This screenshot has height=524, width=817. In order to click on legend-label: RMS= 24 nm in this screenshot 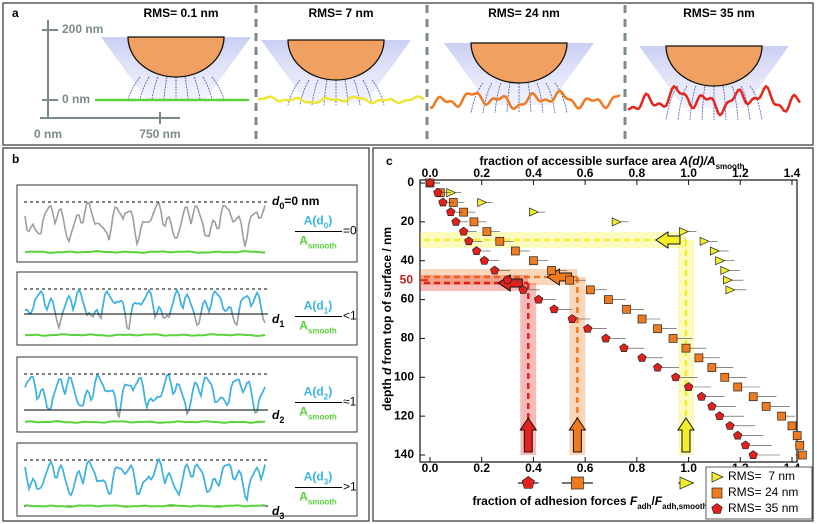, I will do `click(763, 492)`.